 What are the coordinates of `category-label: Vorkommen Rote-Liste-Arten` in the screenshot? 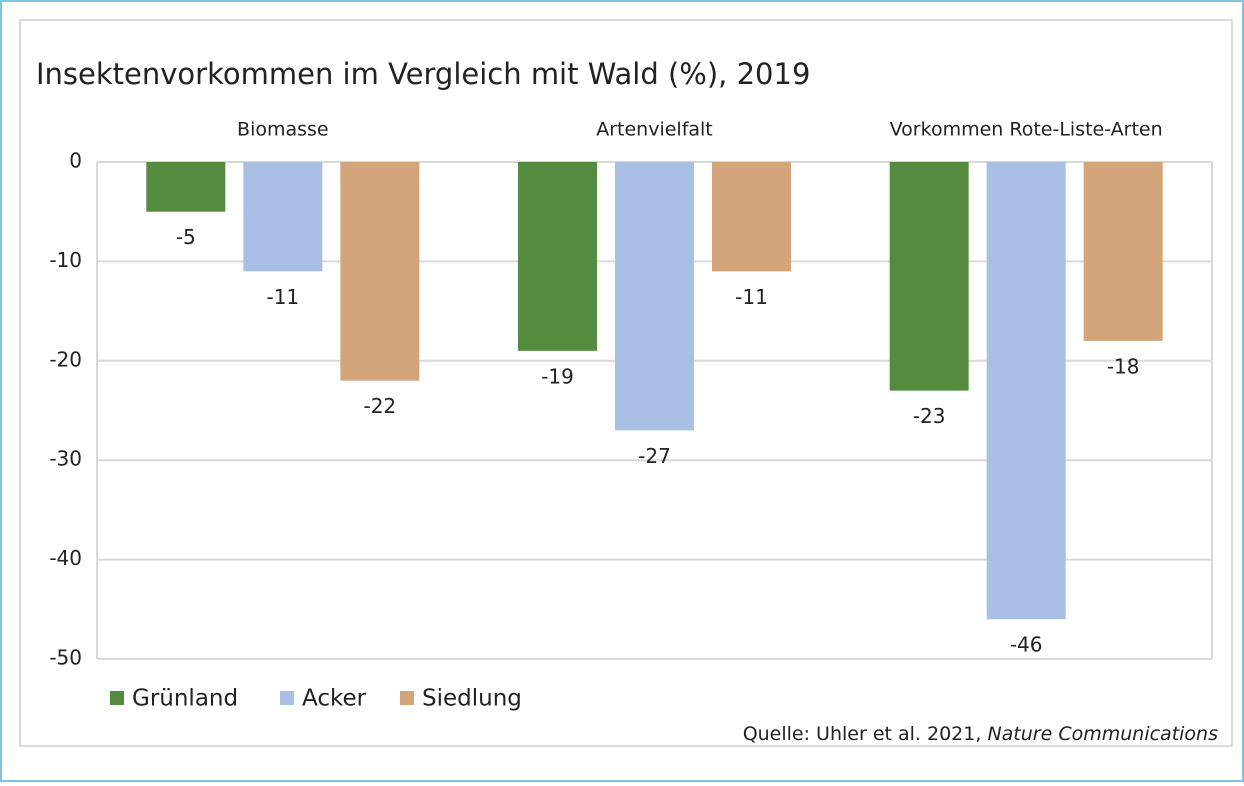 It's located at (1026, 130).